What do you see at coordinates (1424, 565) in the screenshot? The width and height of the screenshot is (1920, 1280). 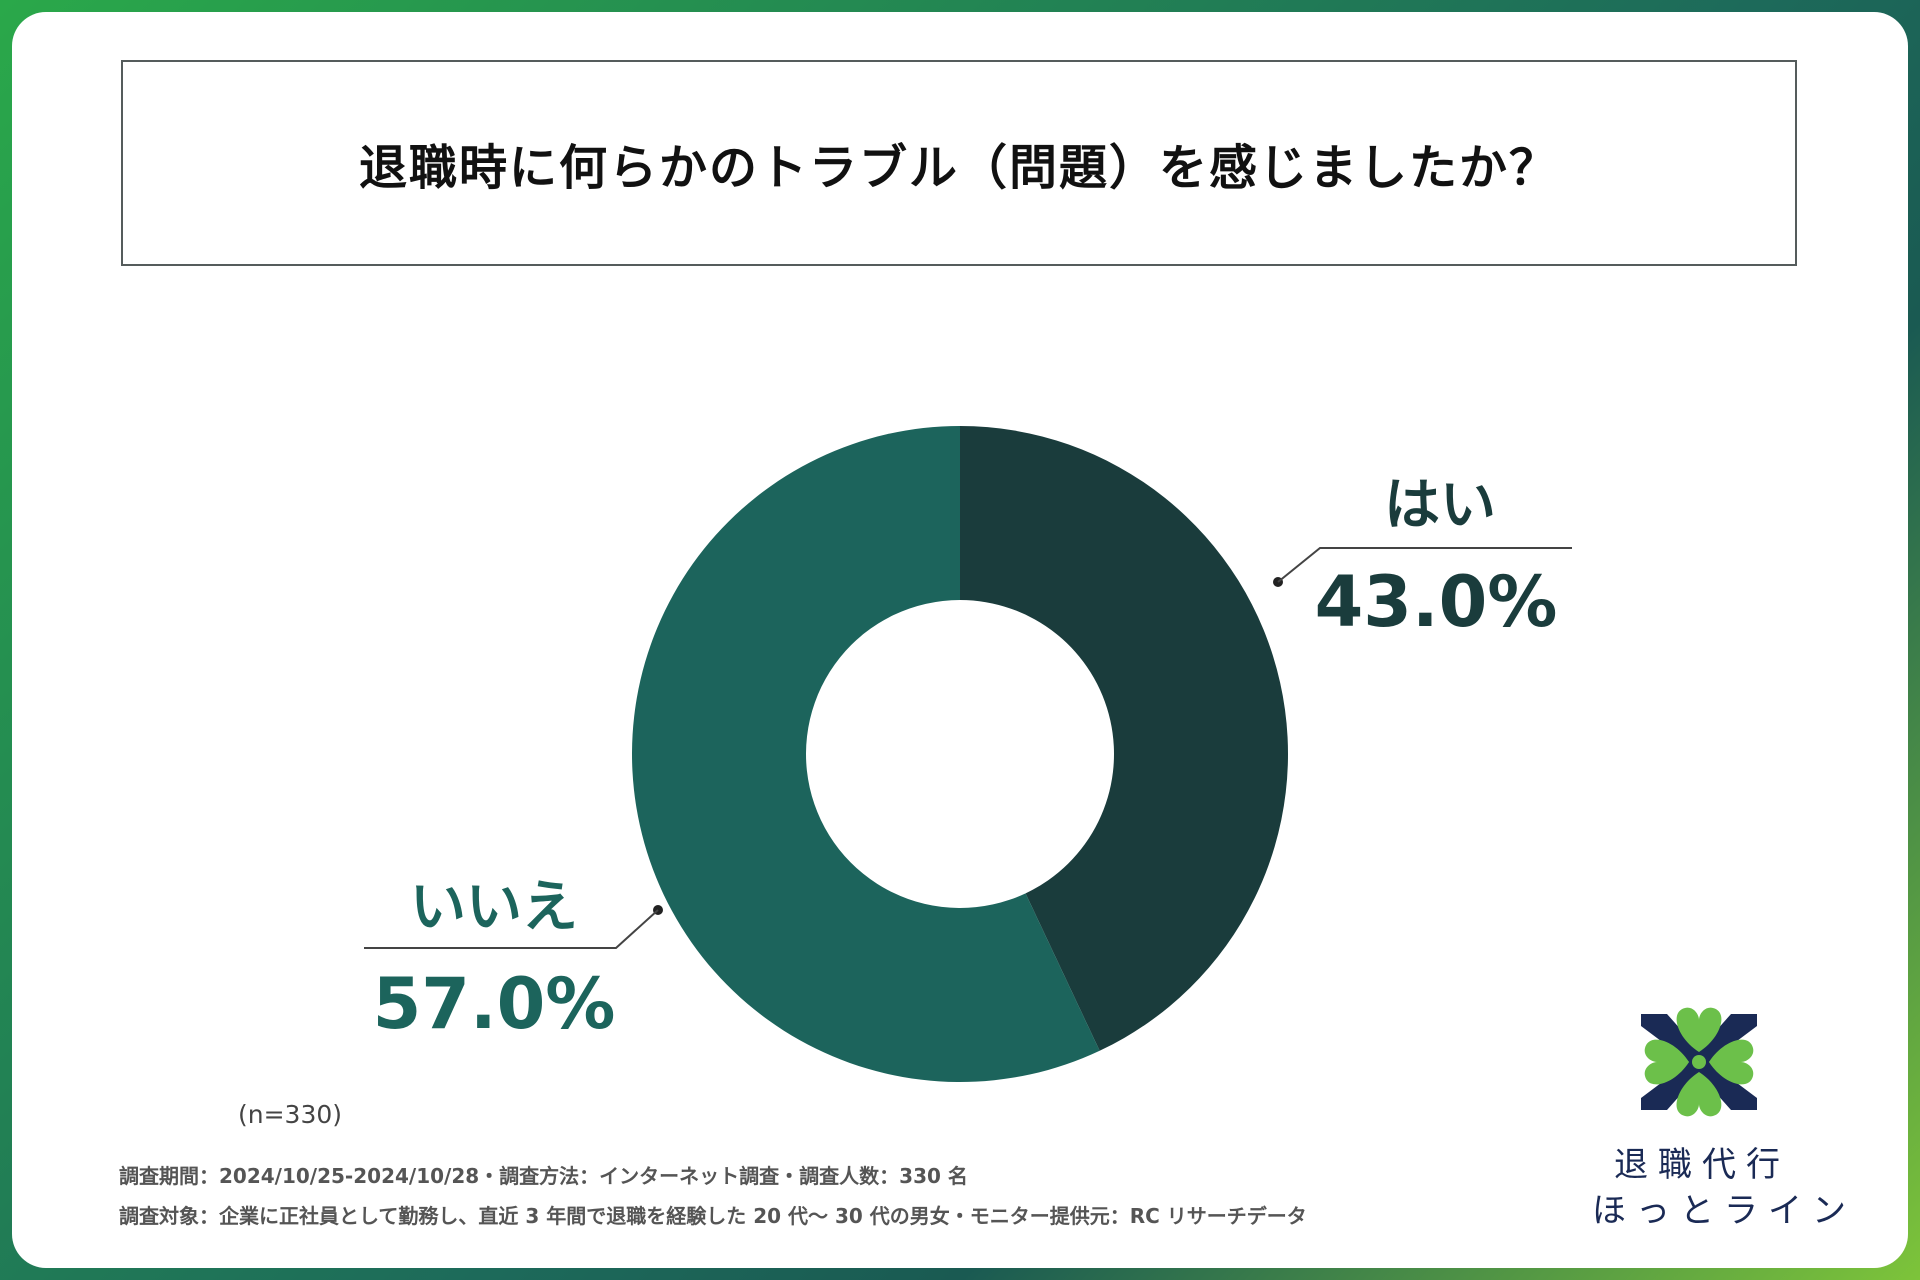 I see `leader-line-yes` at bounding box center [1424, 565].